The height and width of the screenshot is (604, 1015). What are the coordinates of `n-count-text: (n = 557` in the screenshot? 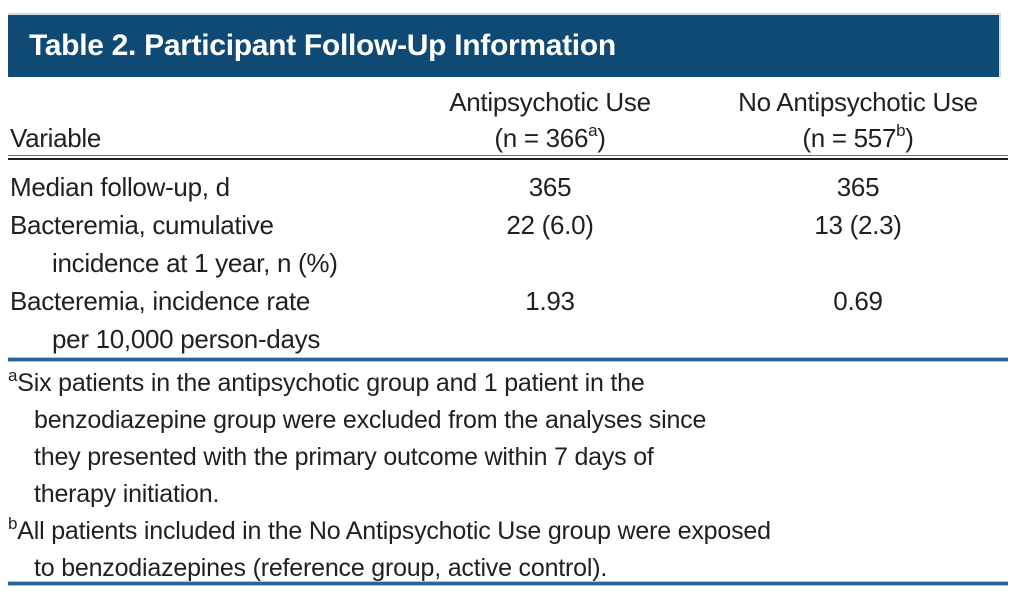 It's located at (849, 138).